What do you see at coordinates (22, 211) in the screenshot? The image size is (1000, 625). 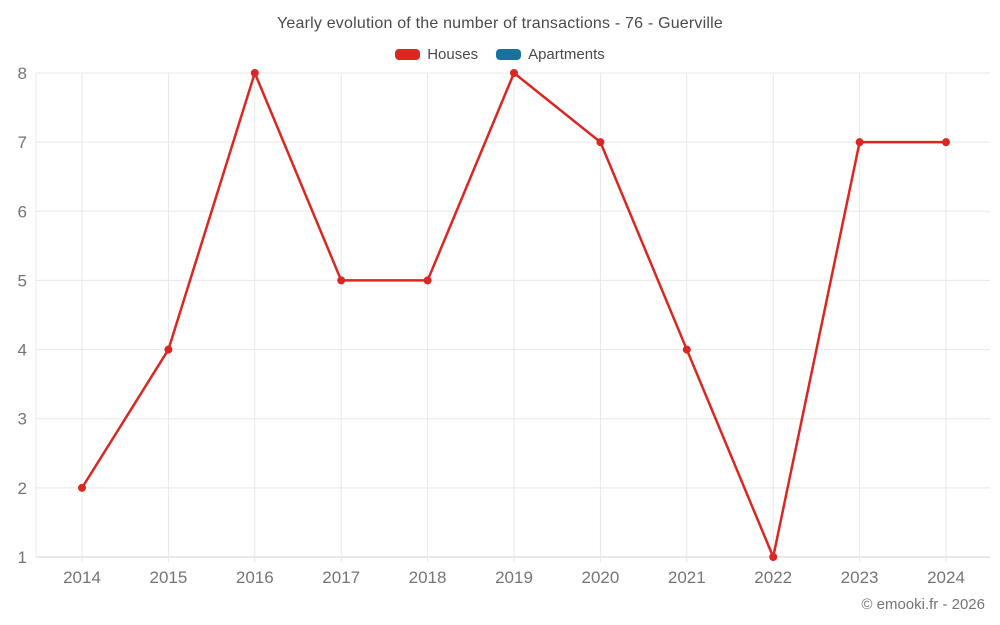 I see `y-axis-label: 6` at bounding box center [22, 211].